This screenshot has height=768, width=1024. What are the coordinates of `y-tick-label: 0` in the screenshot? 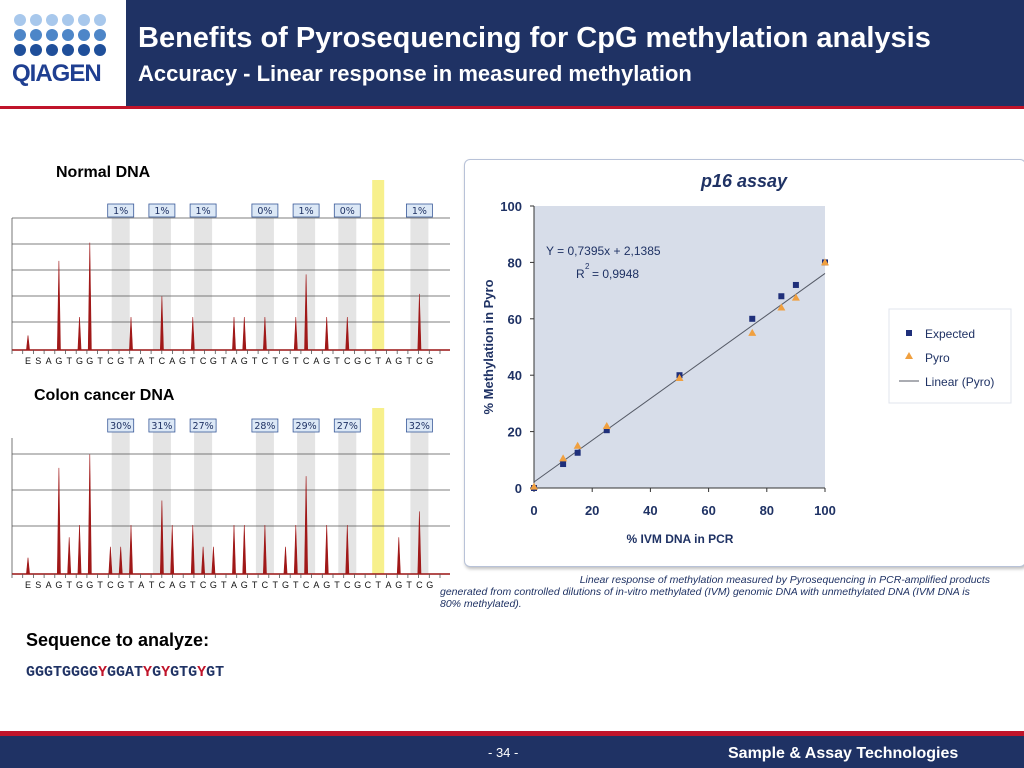 It's located at (518, 488).